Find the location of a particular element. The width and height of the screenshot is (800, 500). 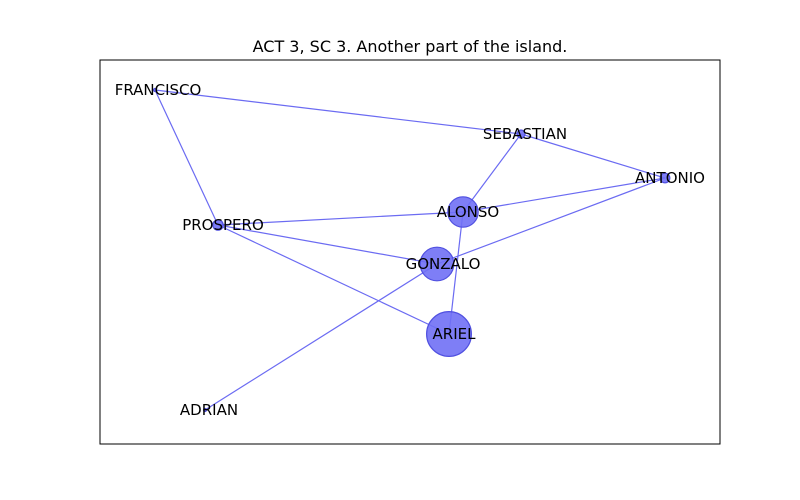

node-label-sebastian: SEBASTIAN is located at coordinates (525, 134).